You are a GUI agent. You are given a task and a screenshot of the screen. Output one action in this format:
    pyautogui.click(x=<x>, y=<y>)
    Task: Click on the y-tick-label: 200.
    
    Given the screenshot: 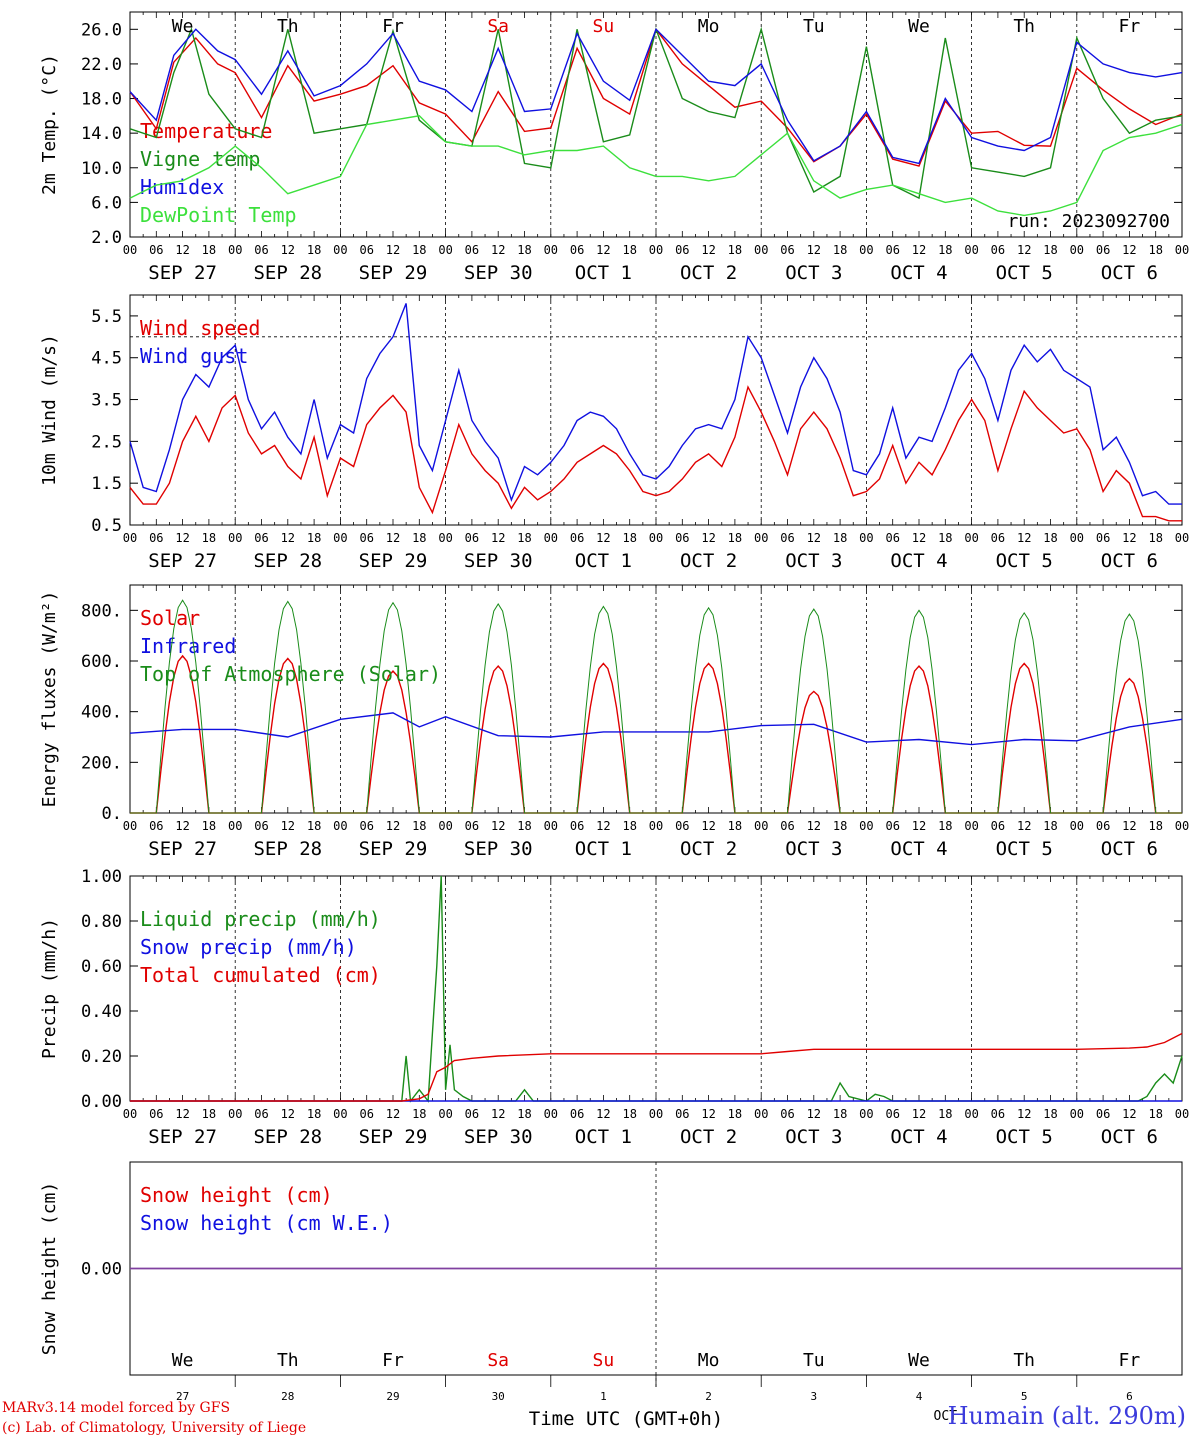 What is the action you would take?
    pyautogui.click(x=101, y=763)
    